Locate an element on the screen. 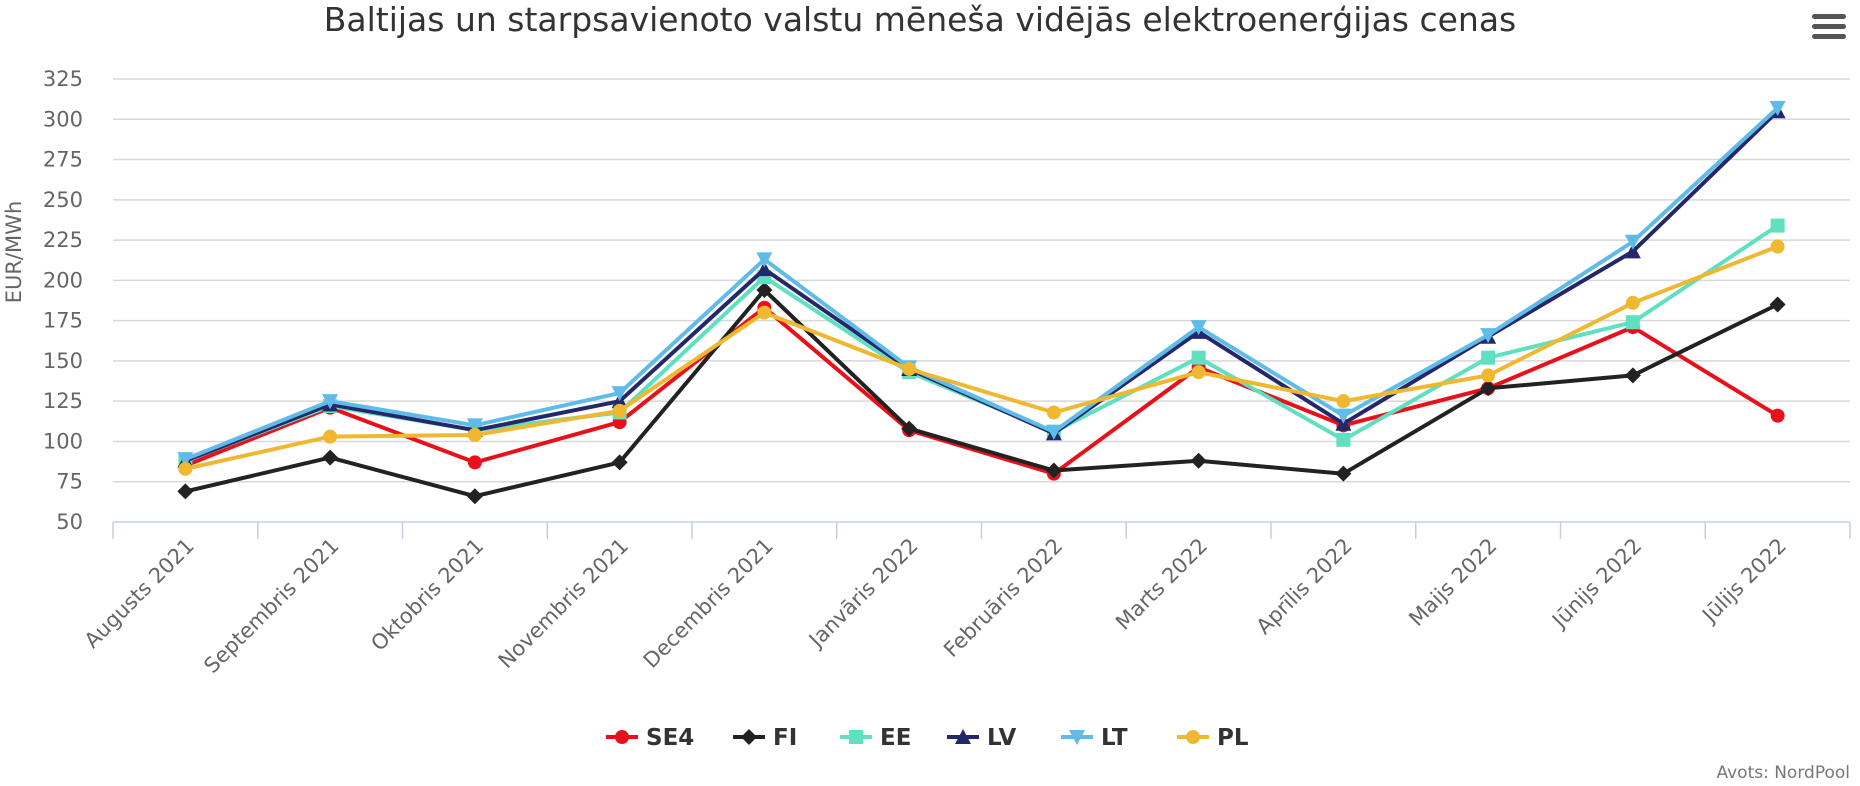 This screenshot has height=786, width=1860. chart-menu-button is located at coordinates (1828, 28).